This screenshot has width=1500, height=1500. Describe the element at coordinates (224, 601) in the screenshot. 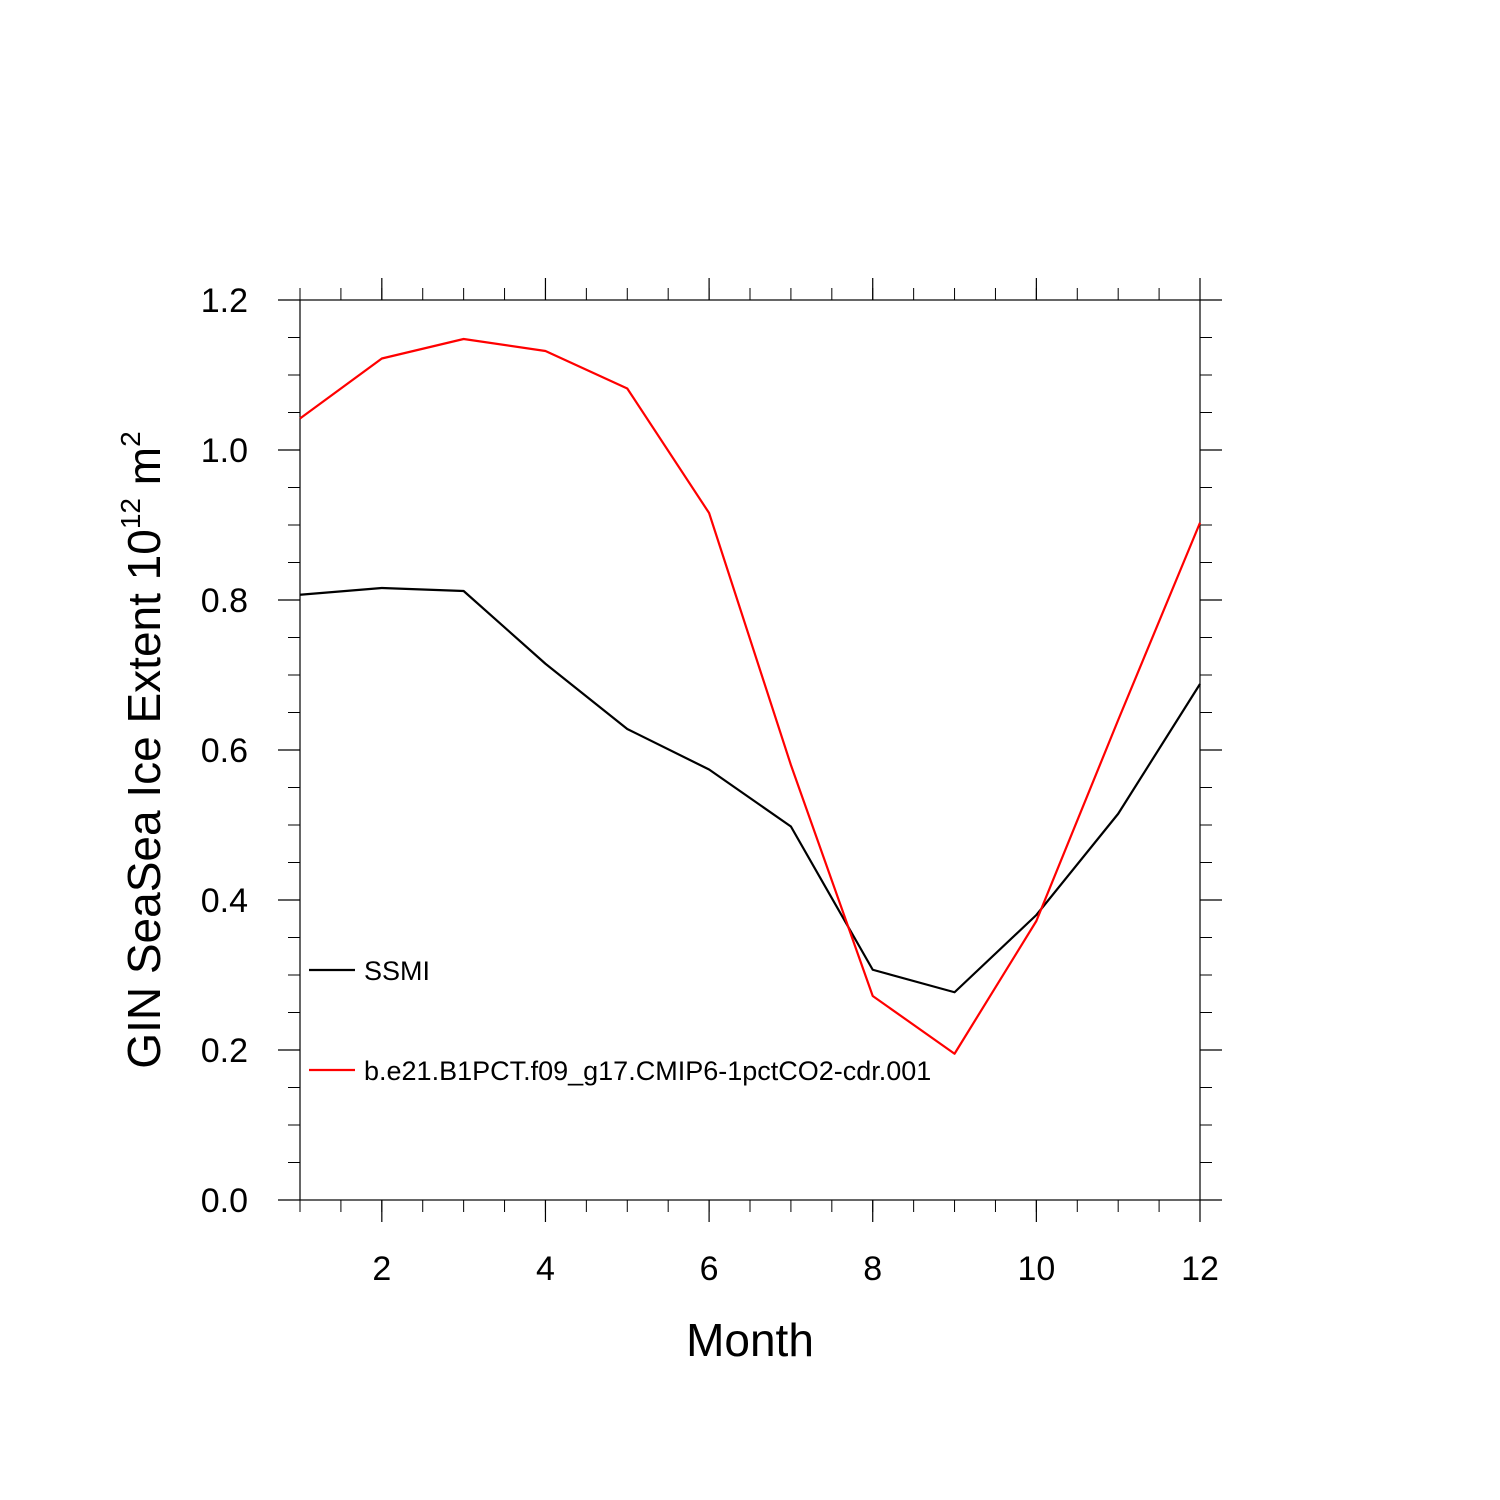

I see `y-tick-label: 0.8` at that location.